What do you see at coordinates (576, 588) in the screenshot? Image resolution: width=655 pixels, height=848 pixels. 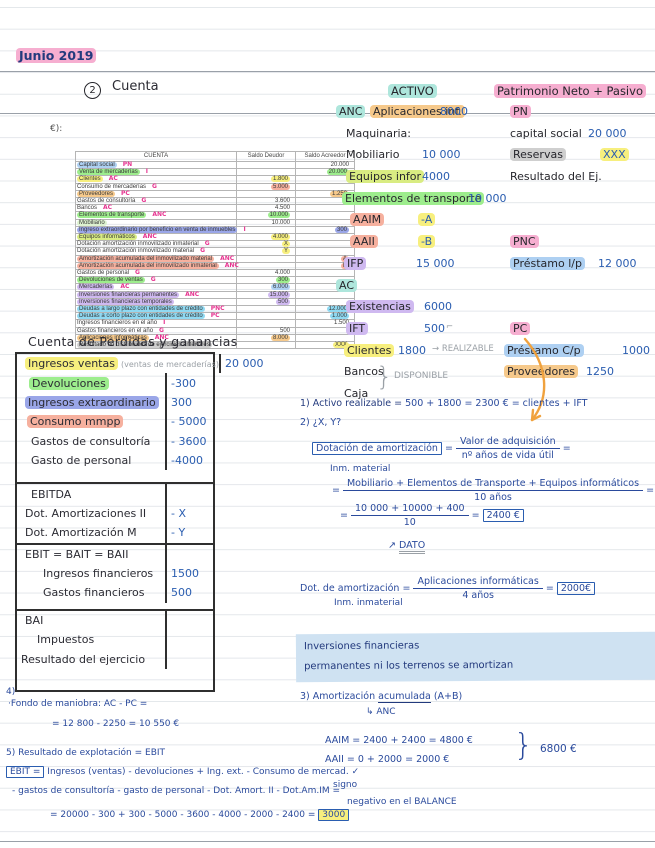 I see `amort2-result-box: 2000€` at bounding box center [576, 588].